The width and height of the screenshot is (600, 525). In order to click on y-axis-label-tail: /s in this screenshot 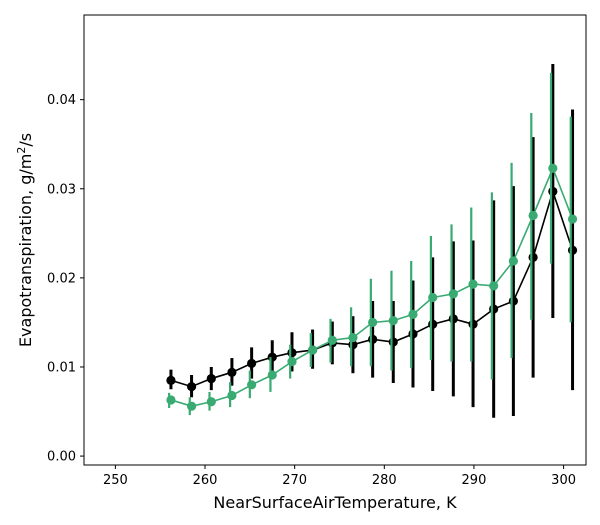, I will do `click(25, 140)`.